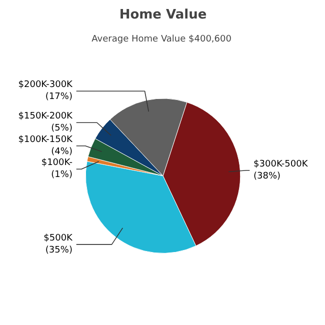 The width and height of the screenshot is (325, 325). What do you see at coordinates (58, 97) in the screenshot?
I see `data-label: (17%)` at bounding box center [58, 97].